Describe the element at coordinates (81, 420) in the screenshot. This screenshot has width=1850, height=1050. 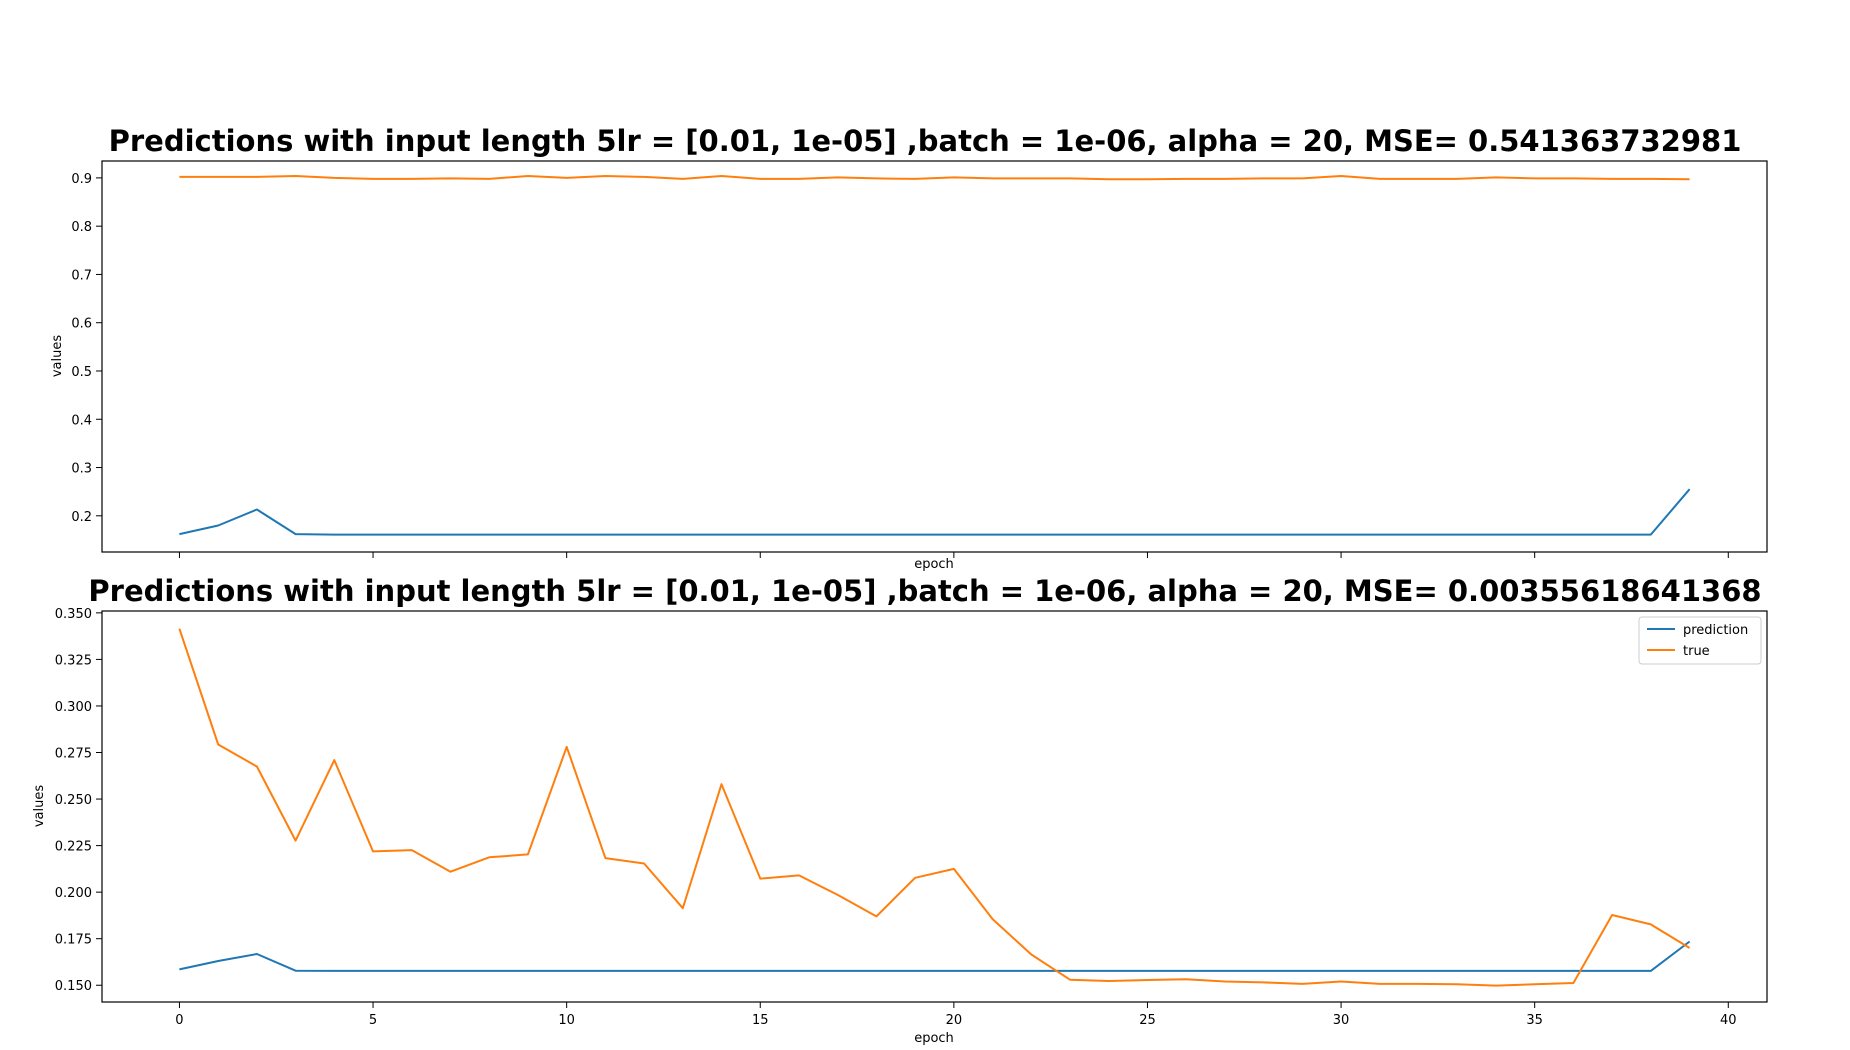
I see `y-tick-label: 0.4` at that location.